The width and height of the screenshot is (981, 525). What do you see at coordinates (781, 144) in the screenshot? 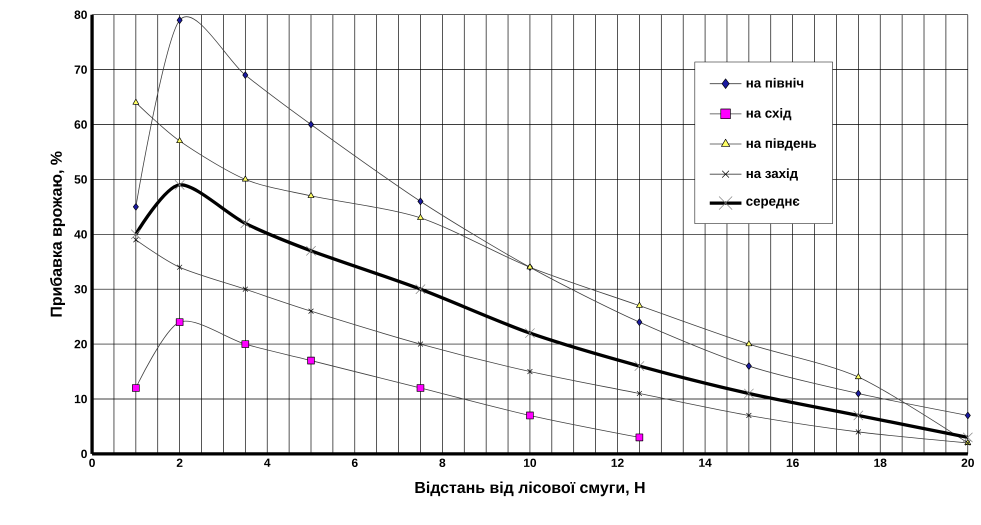
I see `legend-label: на південь` at bounding box center [781, 144].